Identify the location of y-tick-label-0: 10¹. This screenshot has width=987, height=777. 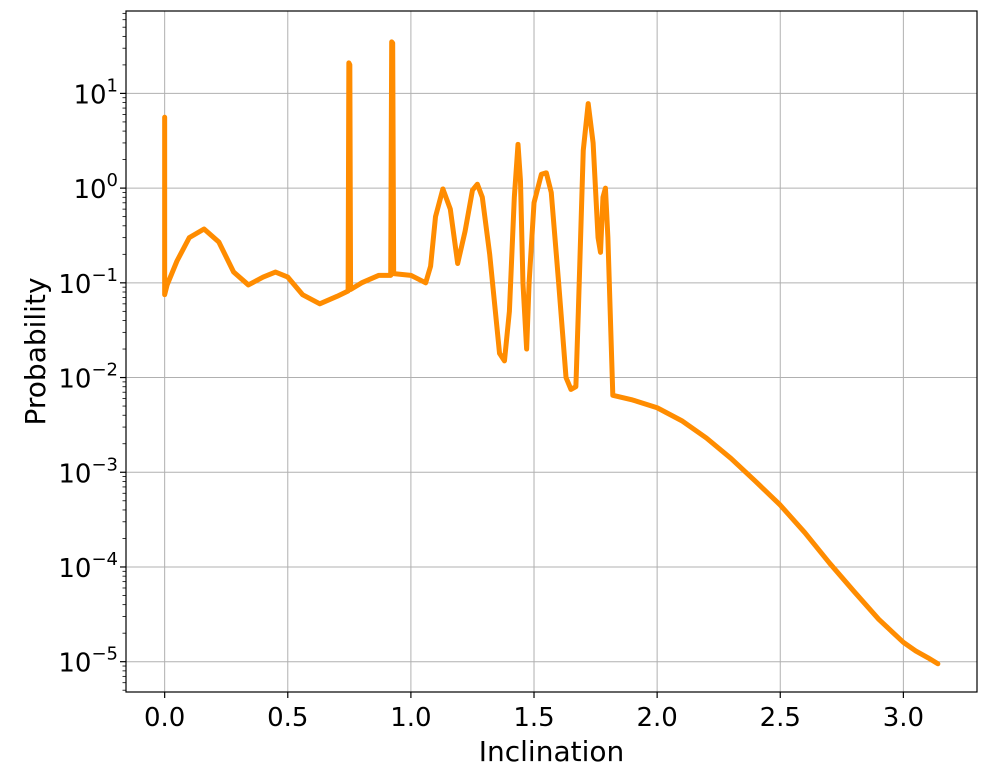
(95, 92).